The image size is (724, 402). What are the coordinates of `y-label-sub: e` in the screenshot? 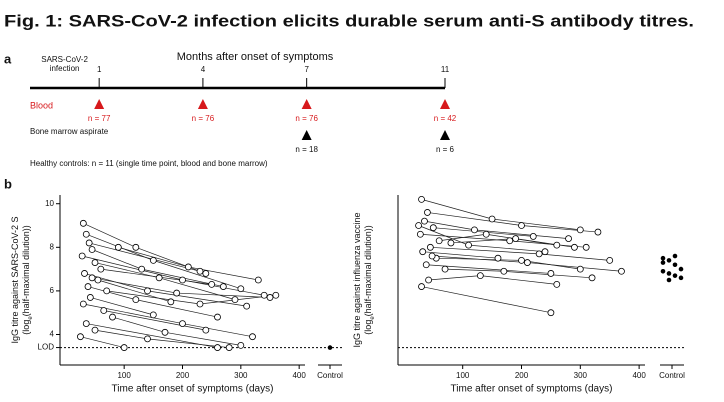 It's located at (373, 318).